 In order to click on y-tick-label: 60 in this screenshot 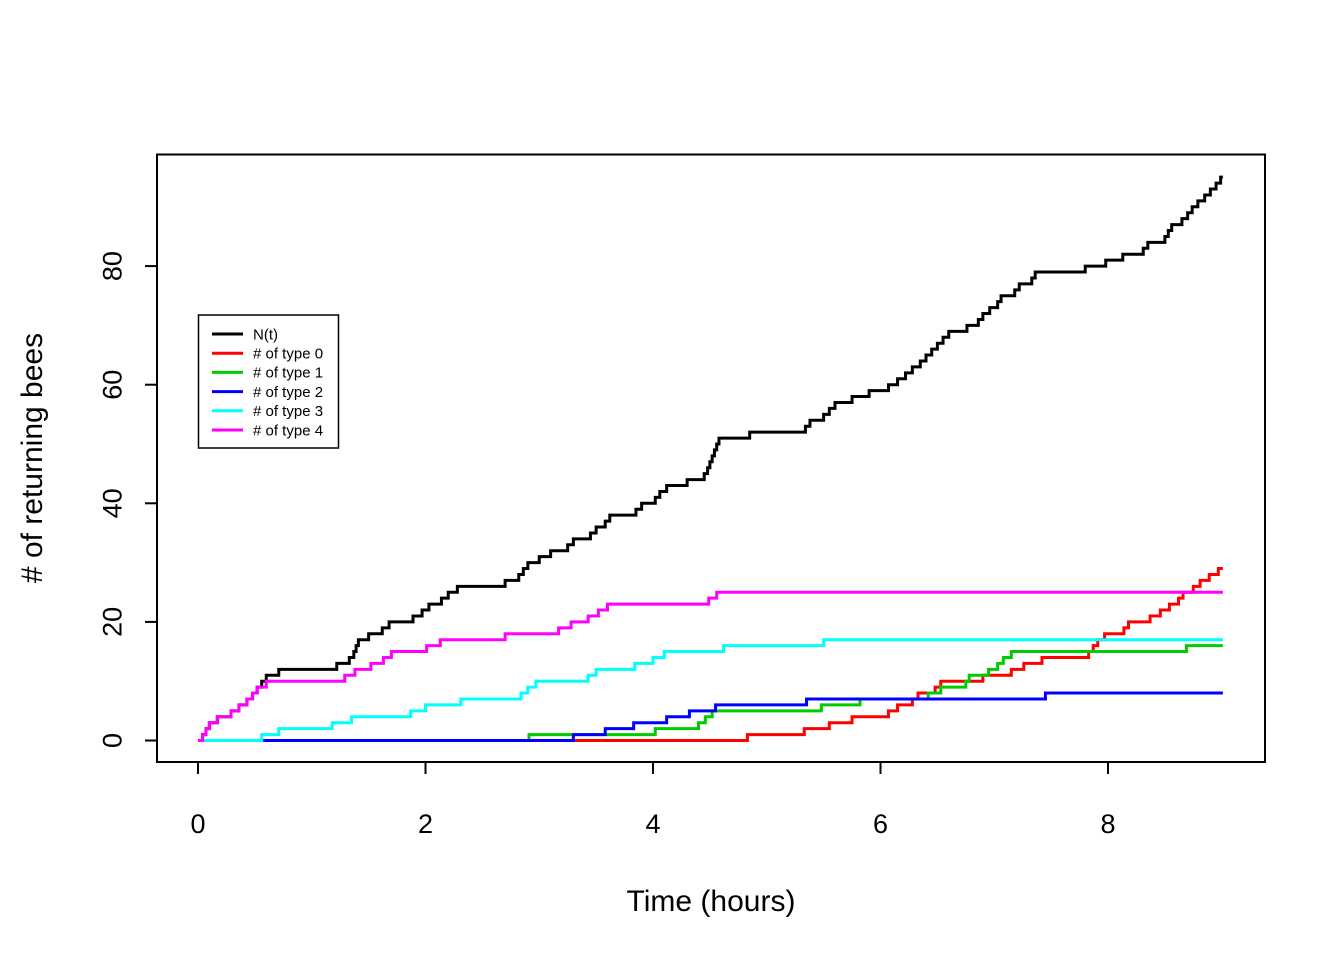, I will do `click(112, 385)`.